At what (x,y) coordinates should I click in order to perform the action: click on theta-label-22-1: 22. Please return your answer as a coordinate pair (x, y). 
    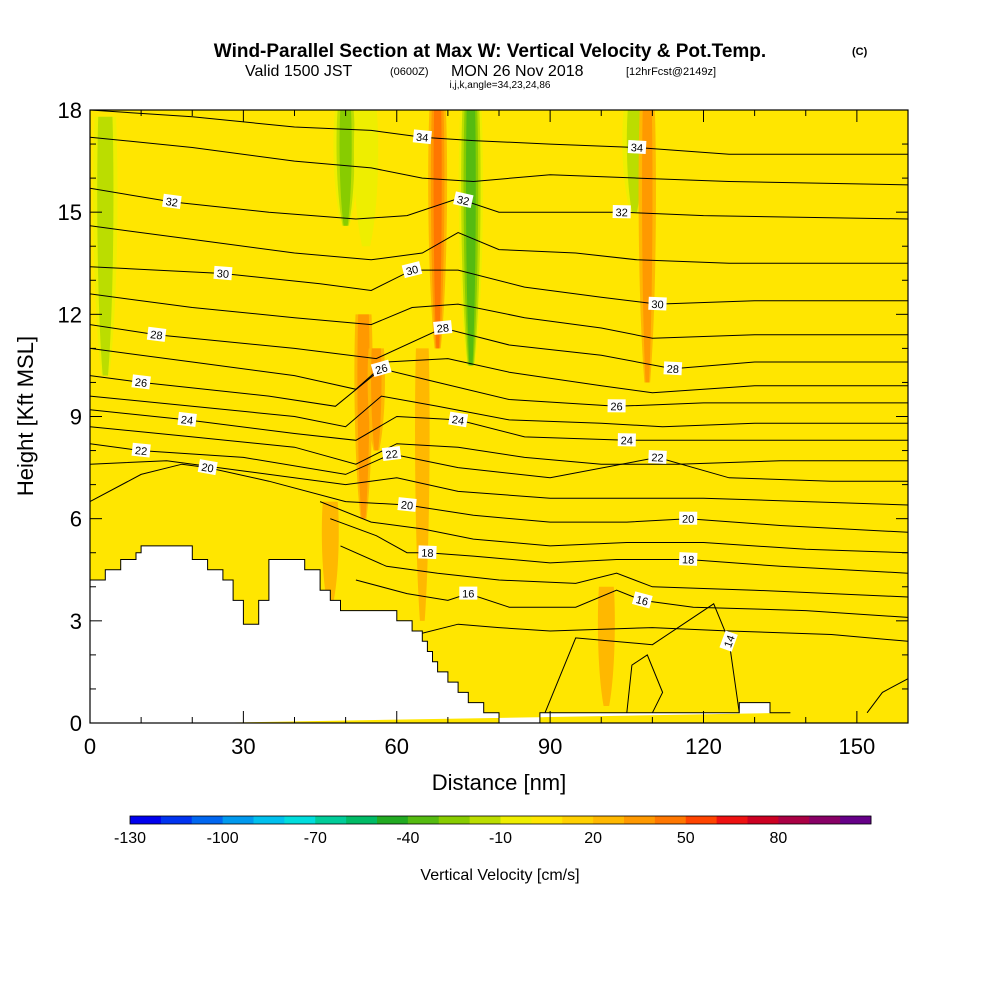
    Looking at the image, I should click on (391, 453).